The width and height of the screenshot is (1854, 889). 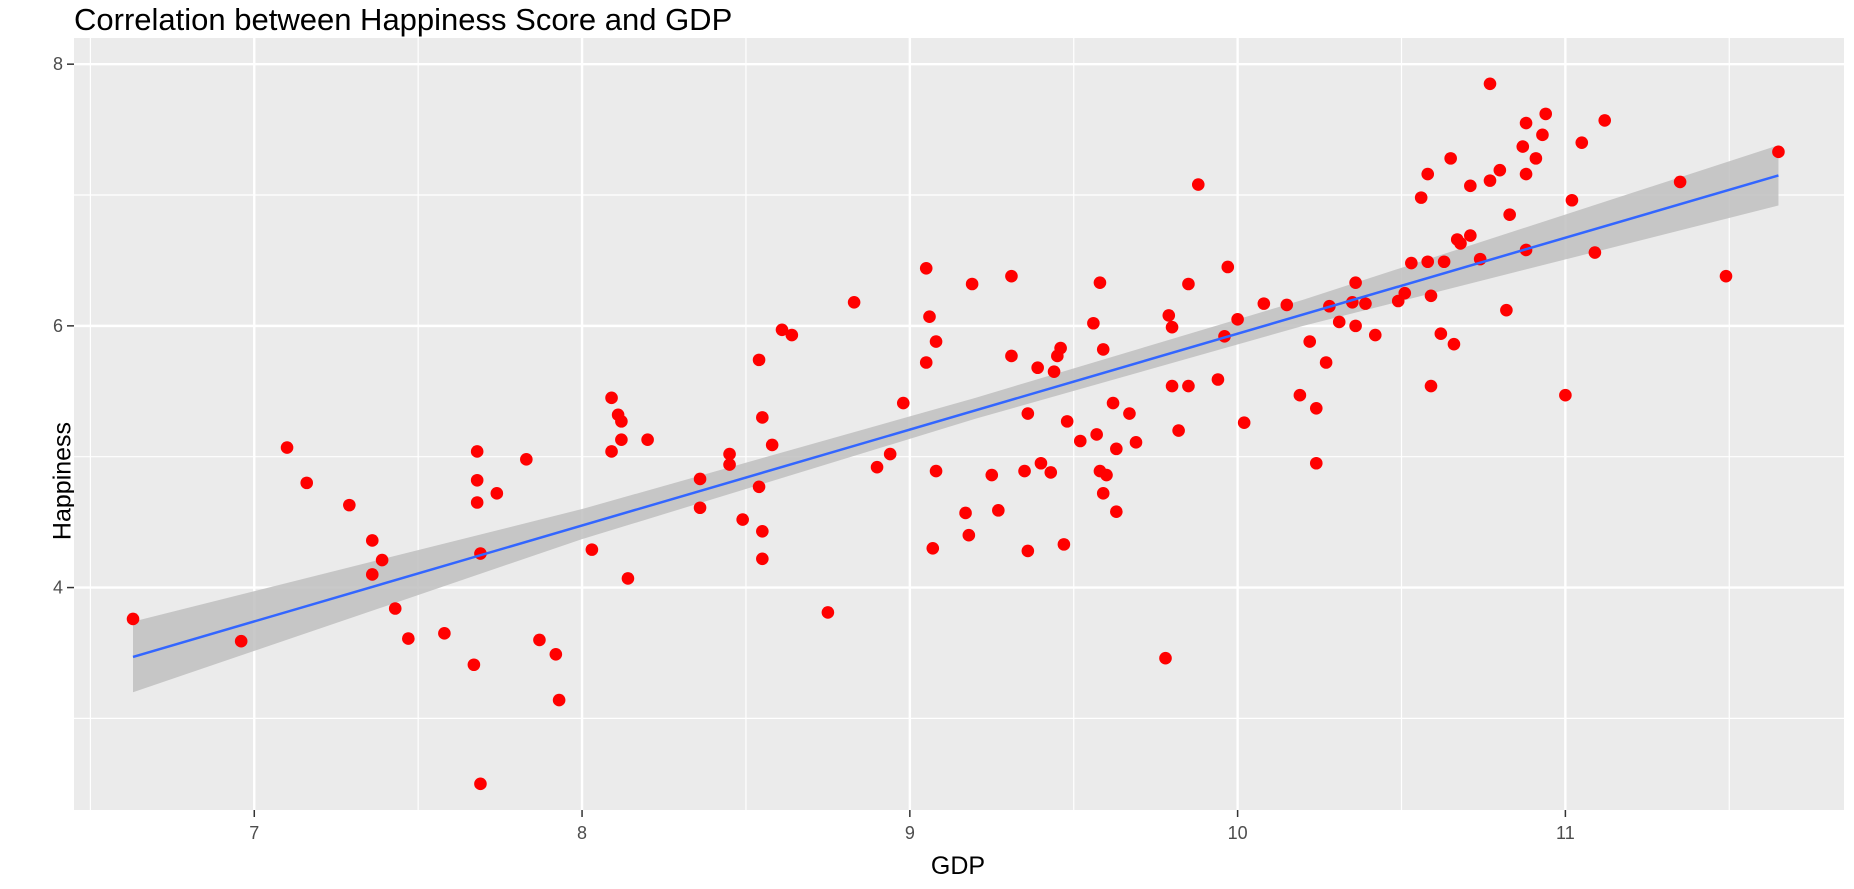 I want to click on x-tick-label-7: 7, so click(x=254, y=833).